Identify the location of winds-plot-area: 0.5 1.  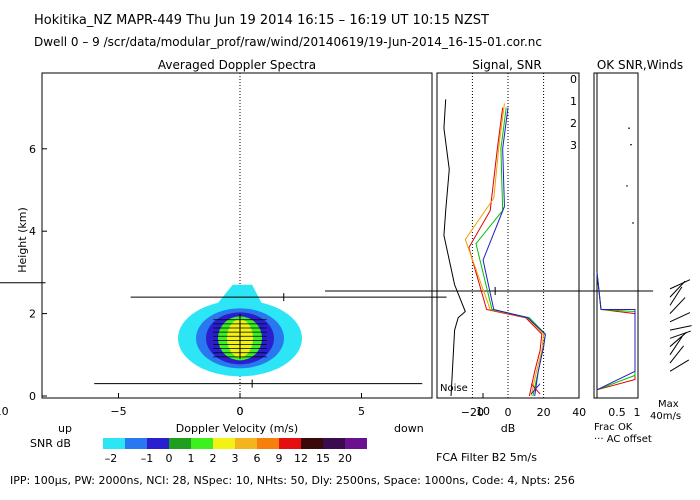
(644, 246).